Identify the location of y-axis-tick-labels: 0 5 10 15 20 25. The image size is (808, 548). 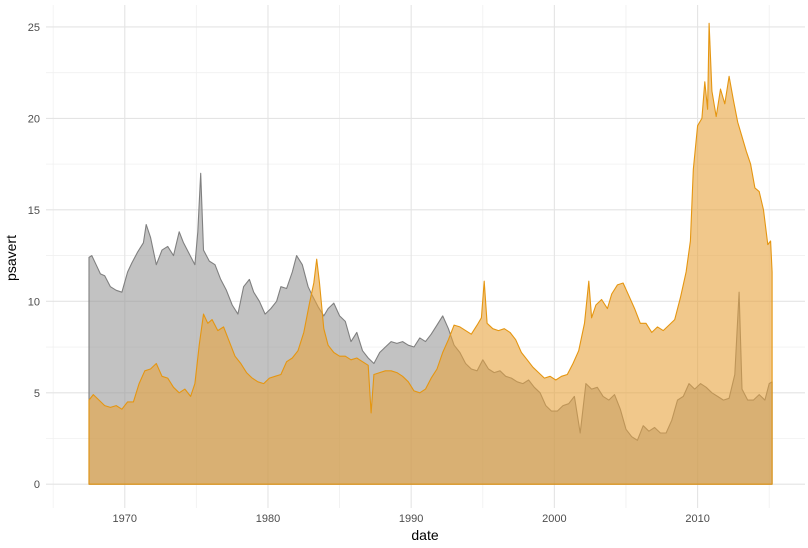
(34, 256).